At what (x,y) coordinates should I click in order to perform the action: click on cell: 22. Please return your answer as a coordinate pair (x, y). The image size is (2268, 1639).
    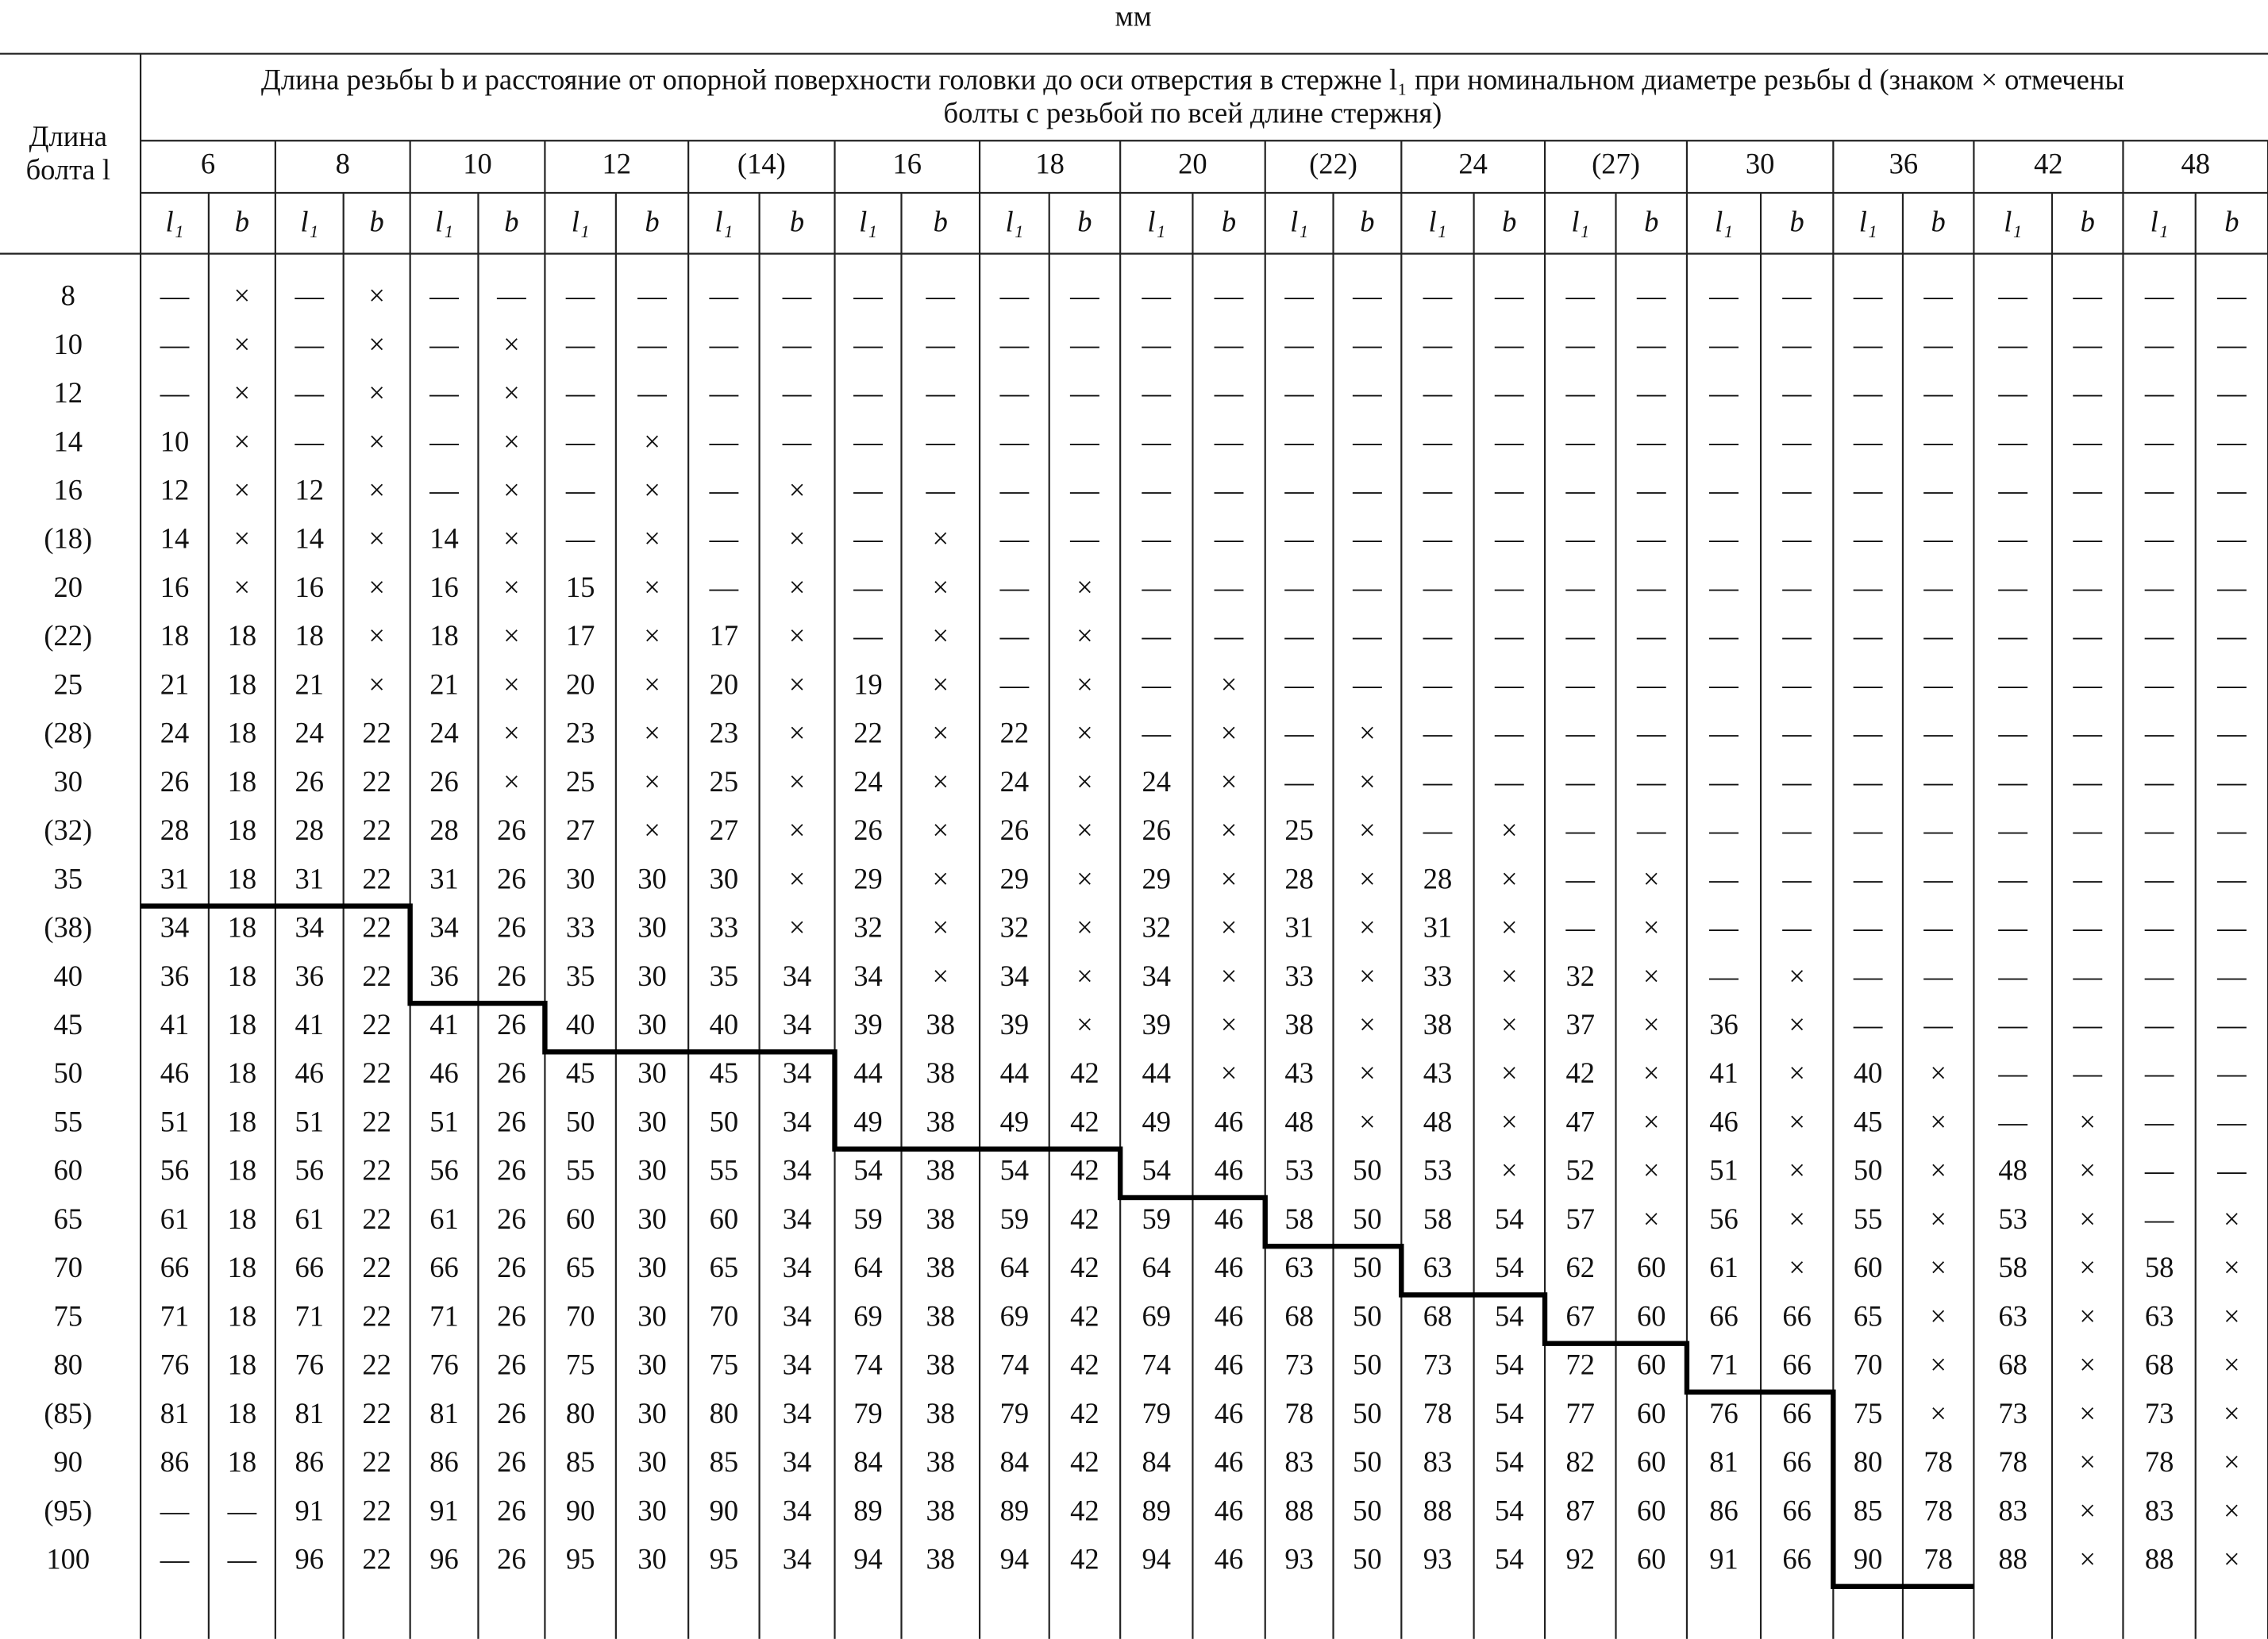
    Looking at the image, I should click on (868, 733).